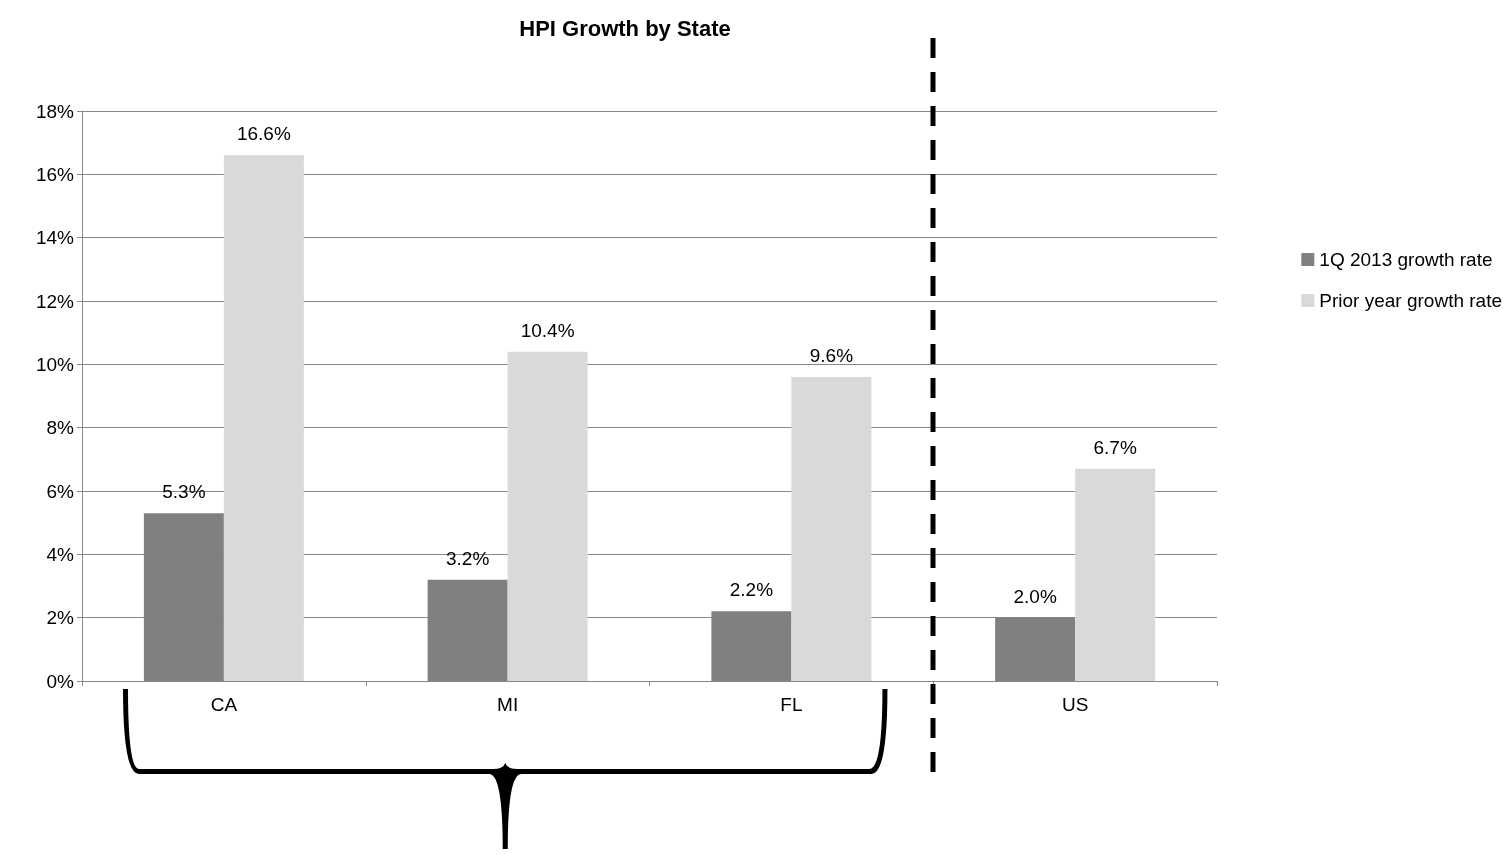 This screenshot has height=855, width=1511. I want to click on legend-label: Prior year growth rate, so click(1411, 300).